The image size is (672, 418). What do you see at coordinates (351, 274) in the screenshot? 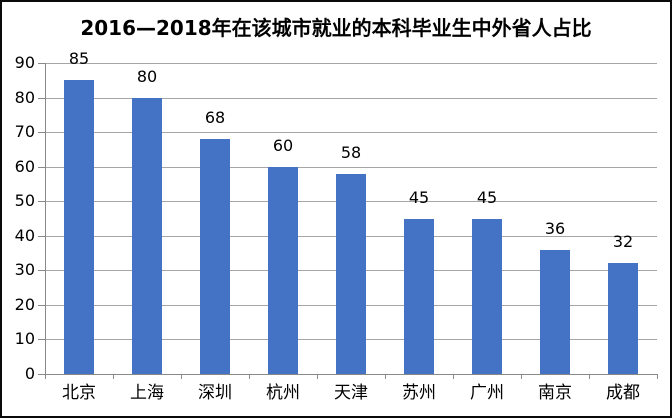
I see `bar-天津` at bounding box center [351, 274].